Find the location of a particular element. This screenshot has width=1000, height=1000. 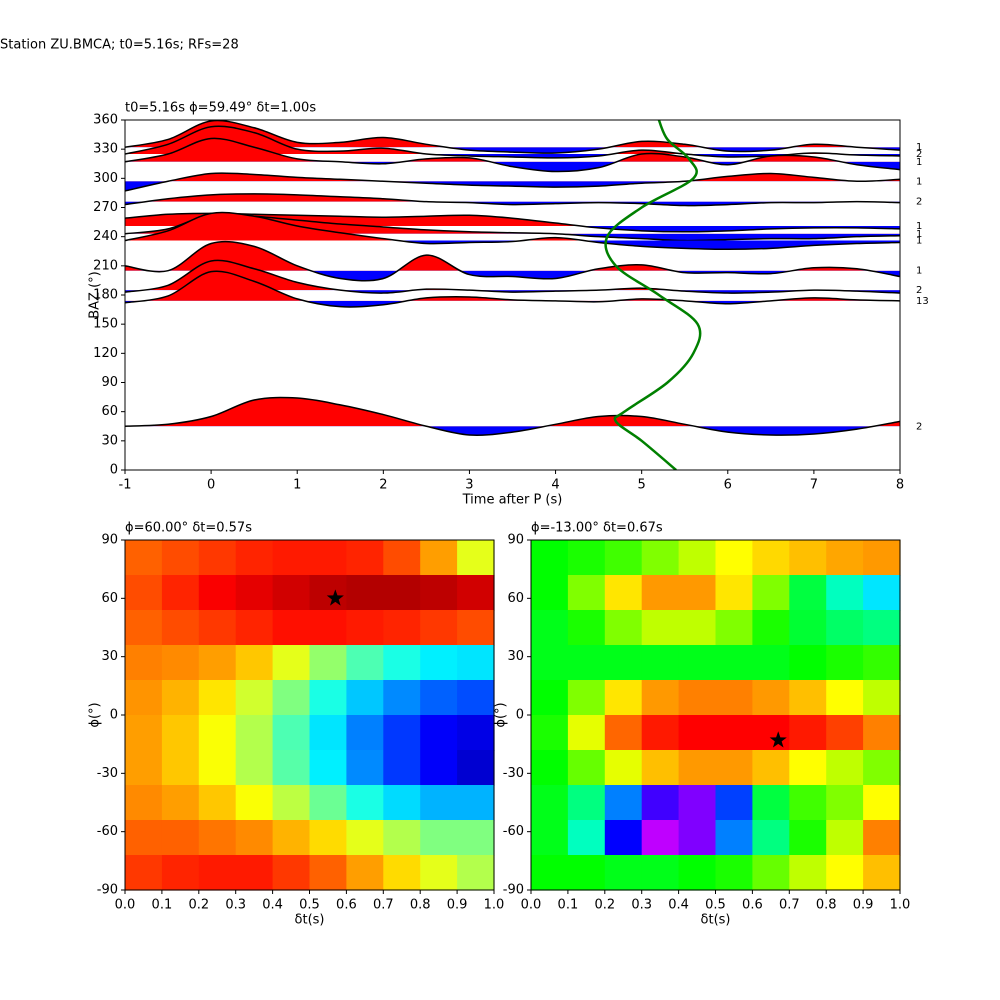

x-tick-label: 6 is located at coordinates (728, 485).